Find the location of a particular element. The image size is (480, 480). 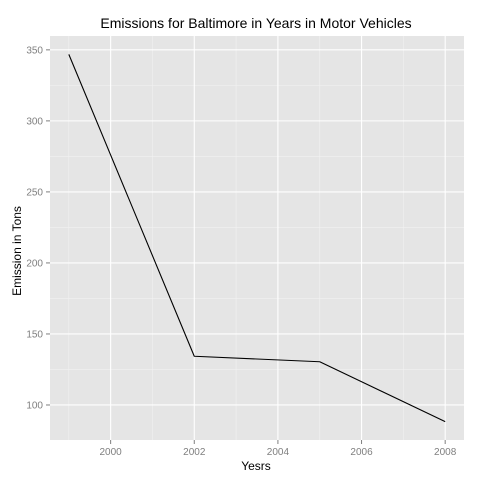

x-tick-label: 2002 is located at coordinates (194, 452).